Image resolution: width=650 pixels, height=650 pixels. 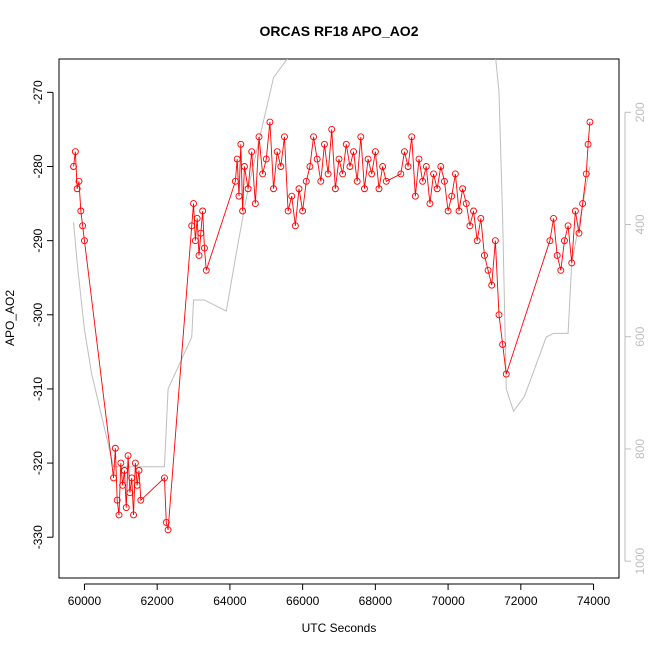 I want to click on x-tick-label: 66000, so click(x=303, y=601).